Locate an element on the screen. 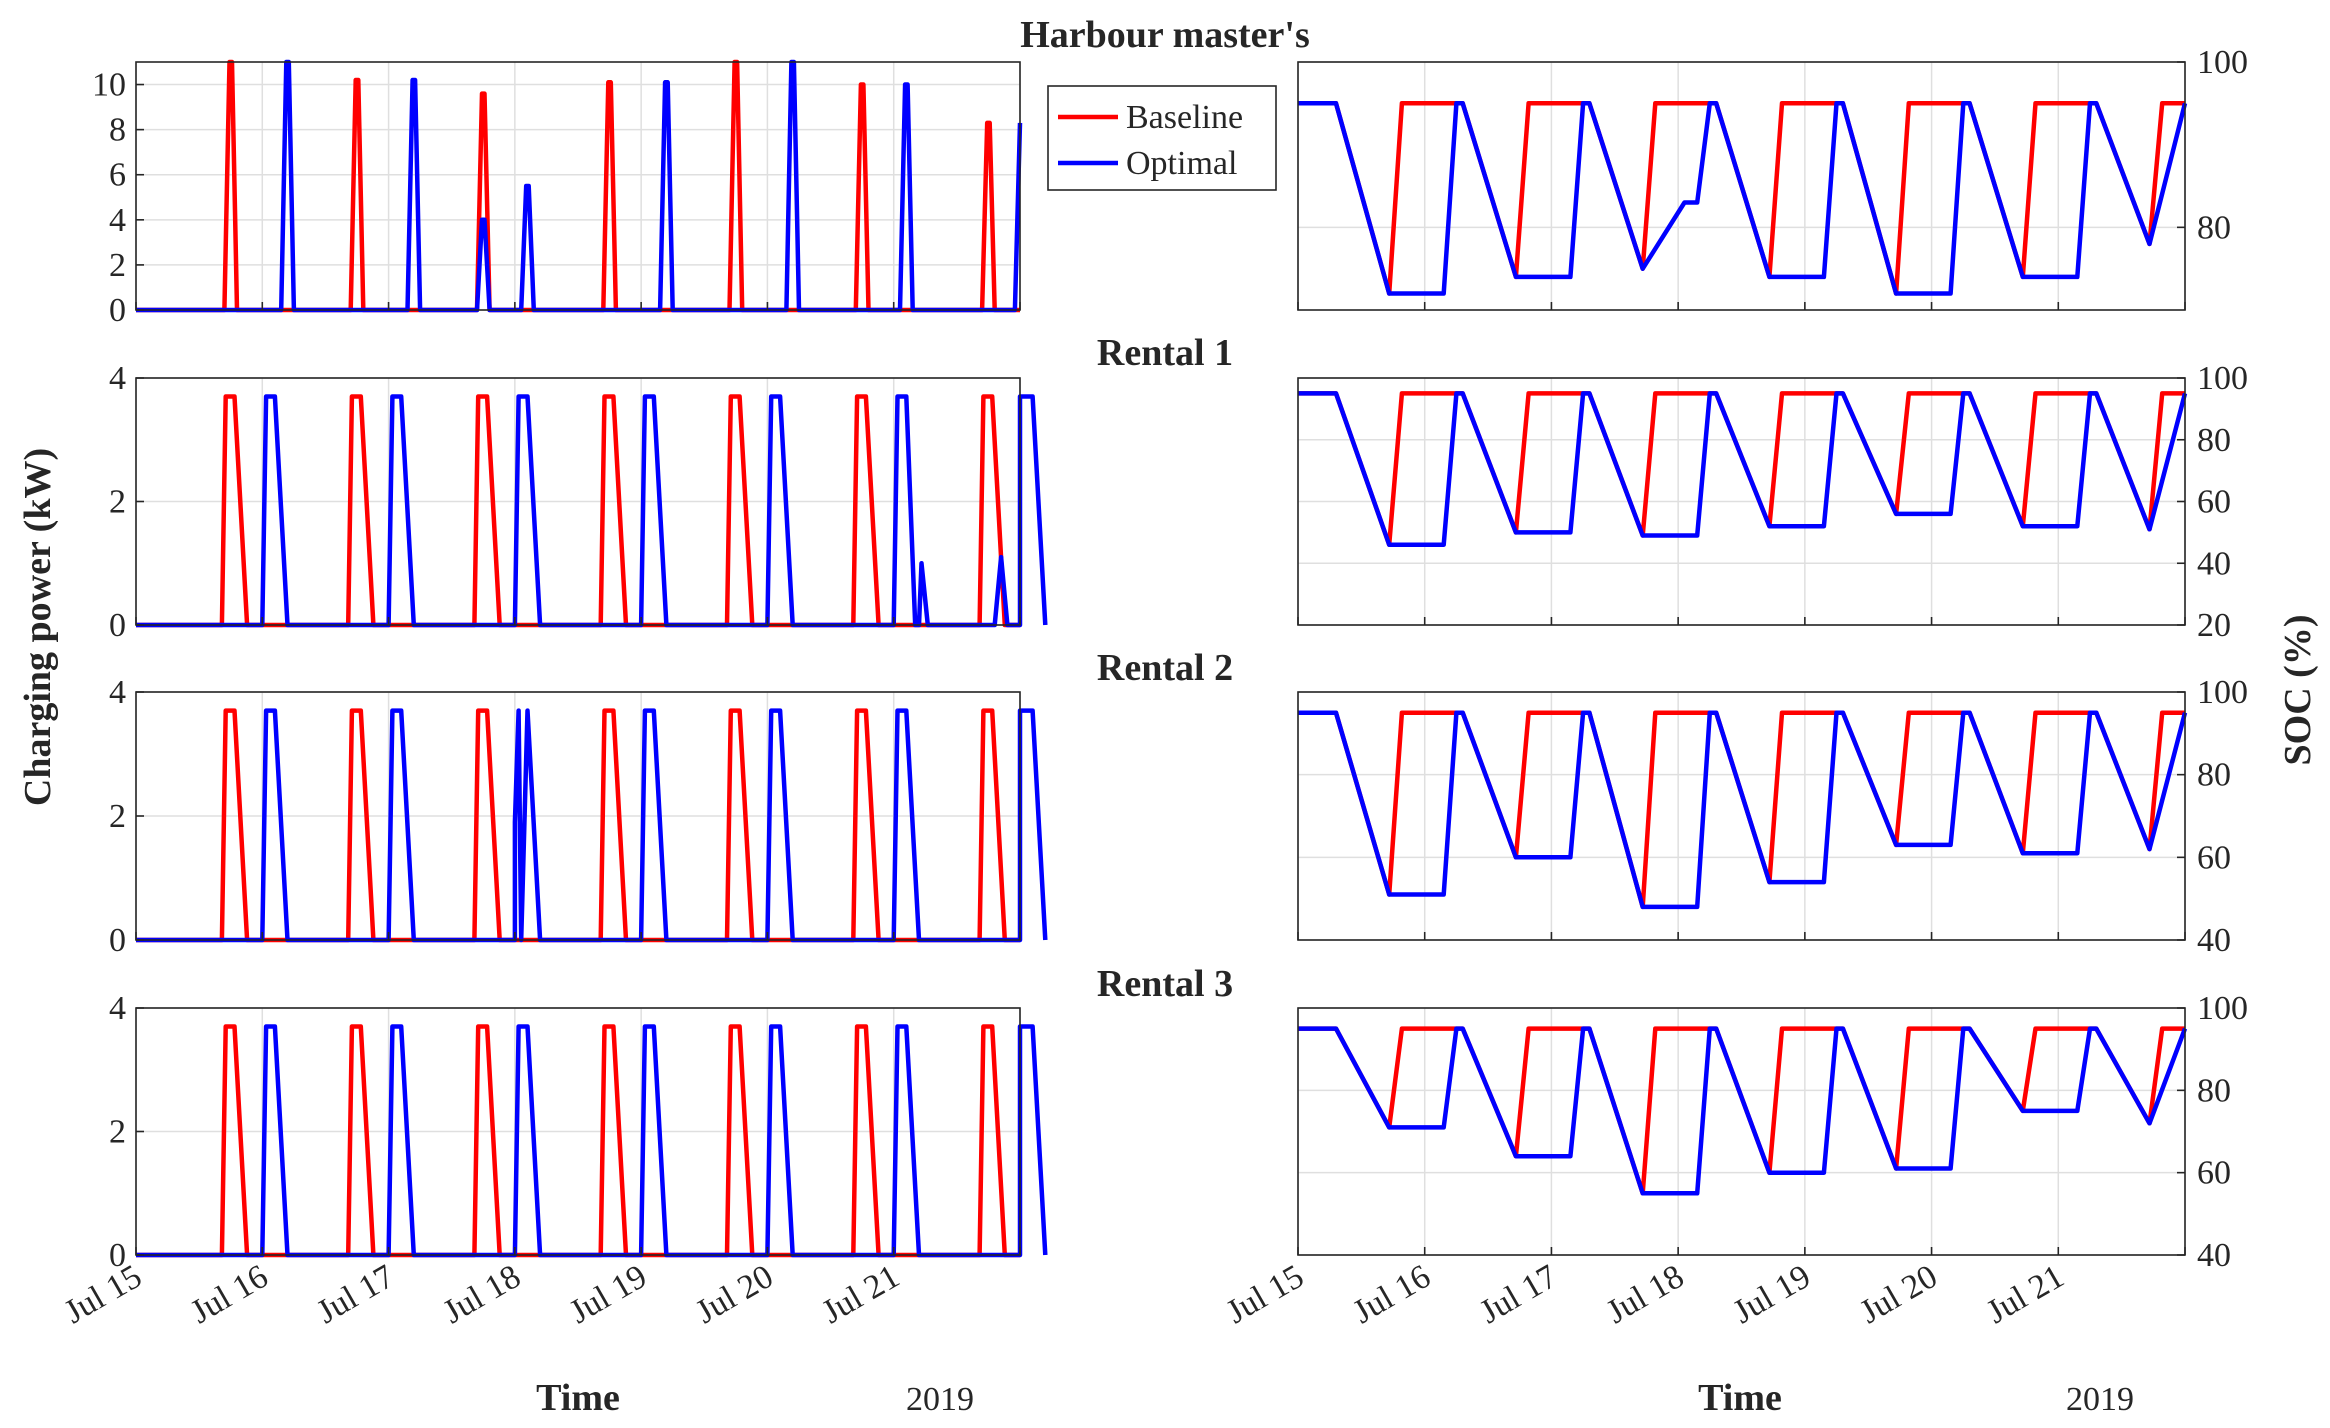 The height and width of the screenshot is (1428, 2330). ylabel-left: Charging power (kW) is located at coordinates (38, 627).